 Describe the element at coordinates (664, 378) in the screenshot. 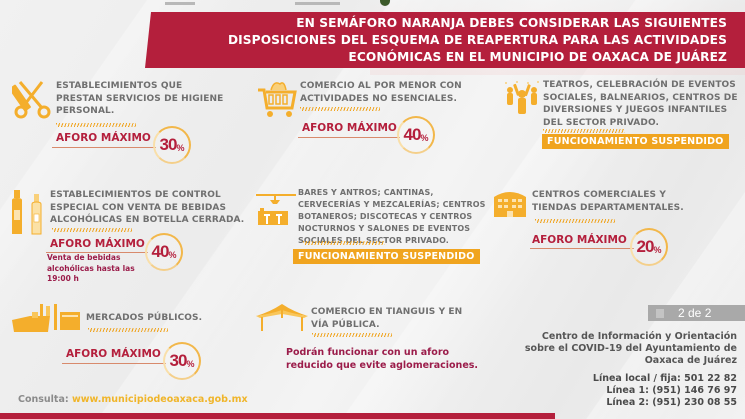

I see `phone-line-local: Línea local / fija: 501 22 82` at that location.